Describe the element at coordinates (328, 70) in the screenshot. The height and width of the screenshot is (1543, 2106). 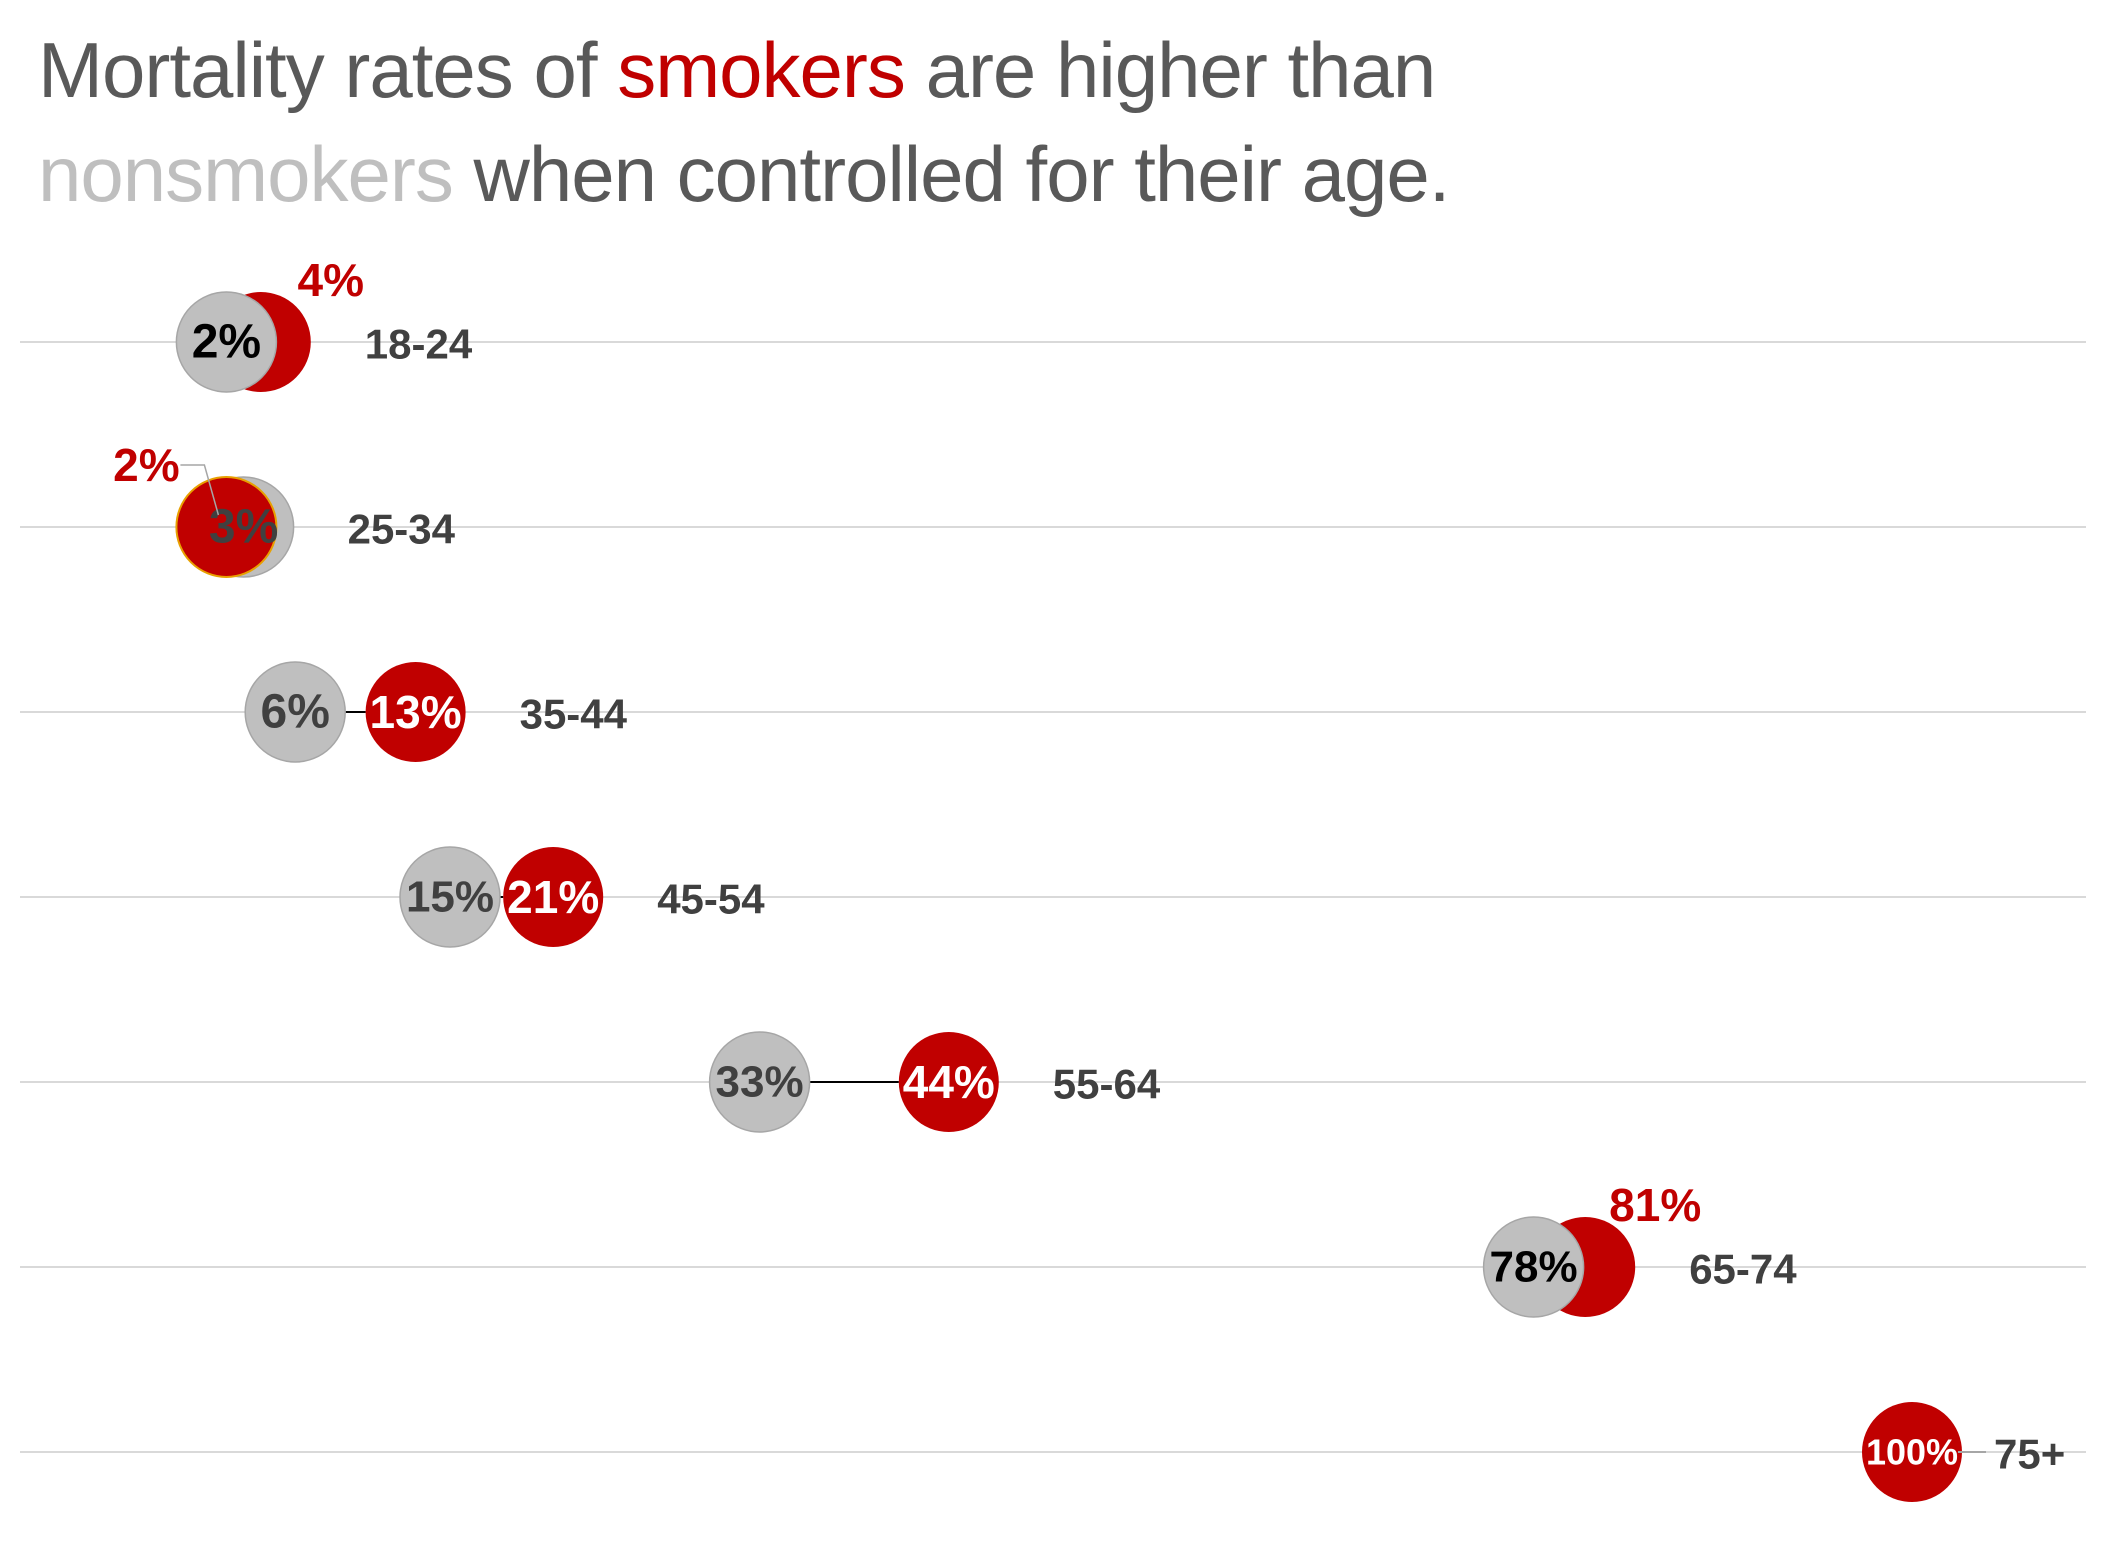
I see `title-part-1: Mortality rates of` at that location.